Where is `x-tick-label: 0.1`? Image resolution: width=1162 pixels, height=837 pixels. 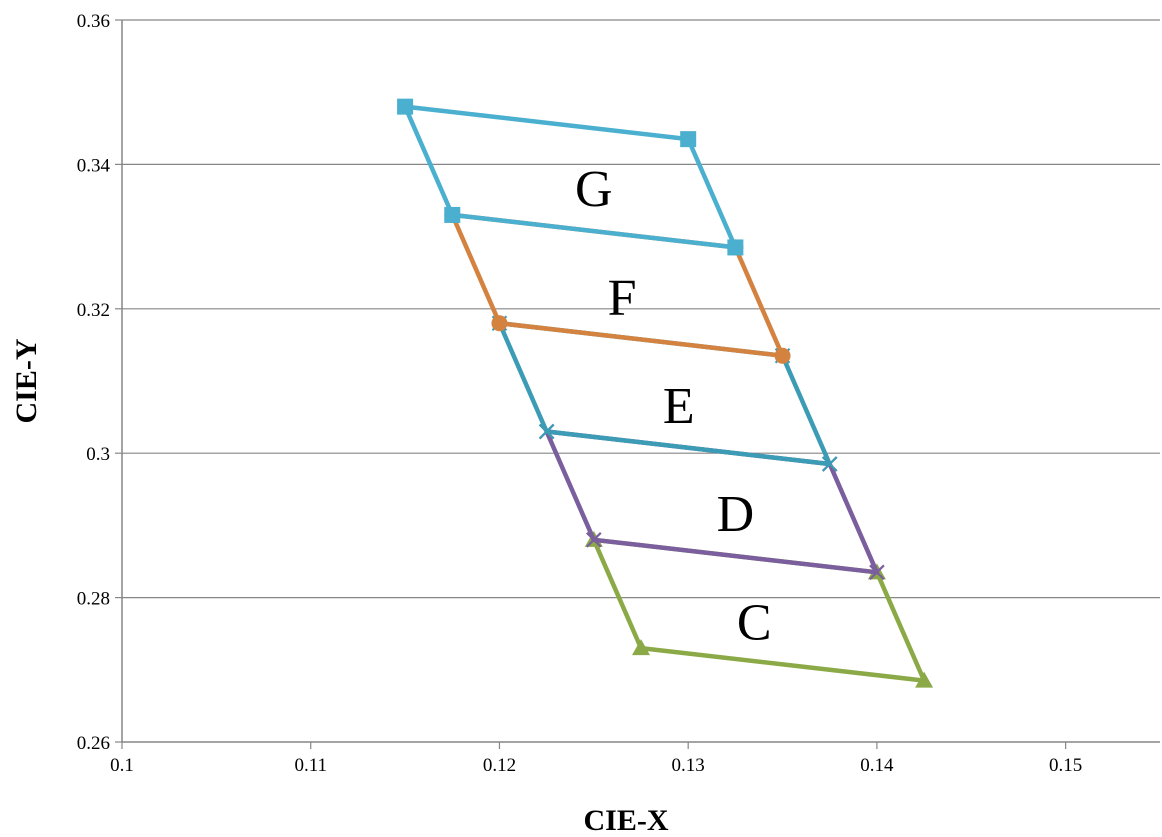 x-tick-label: 0.1 is located at coordinates (122, 765).